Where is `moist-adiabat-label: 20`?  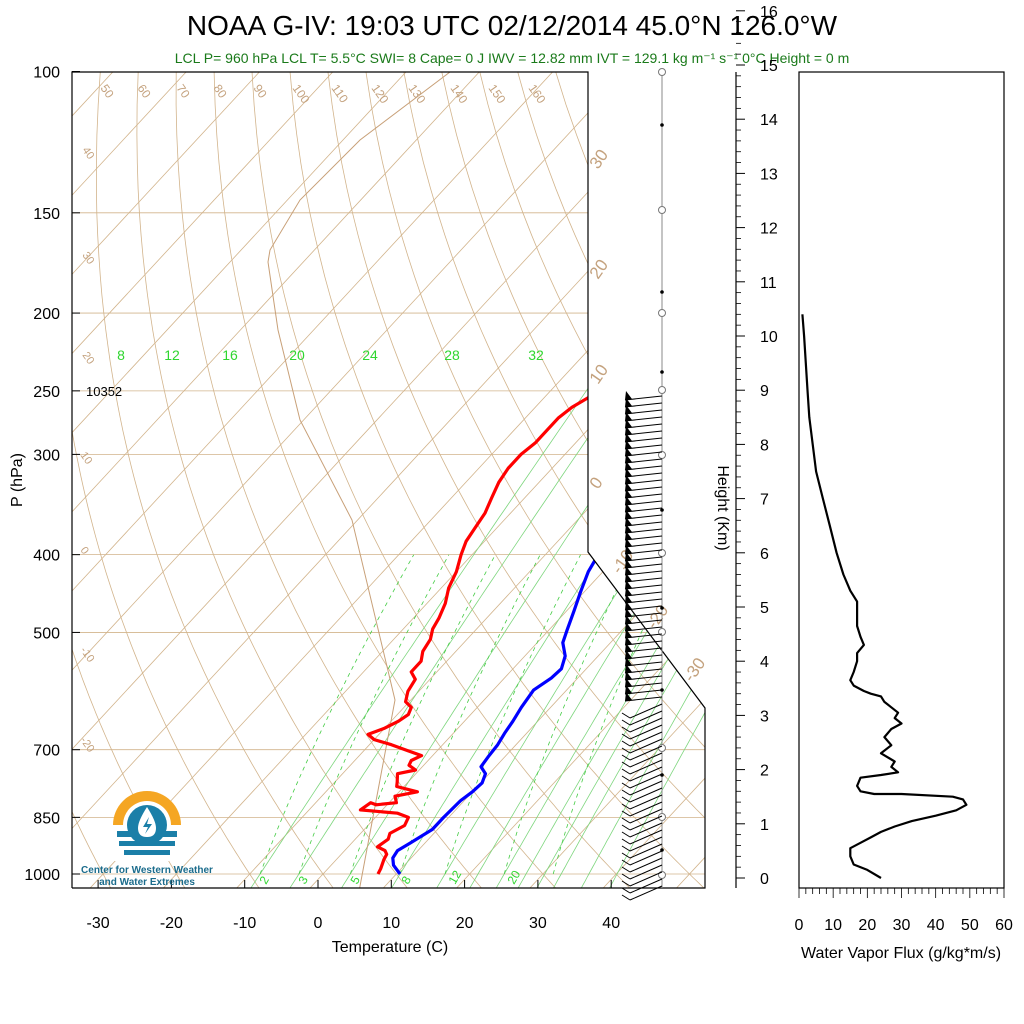 moist-adiabat-label: 20 is located at coordinates (599, 269).